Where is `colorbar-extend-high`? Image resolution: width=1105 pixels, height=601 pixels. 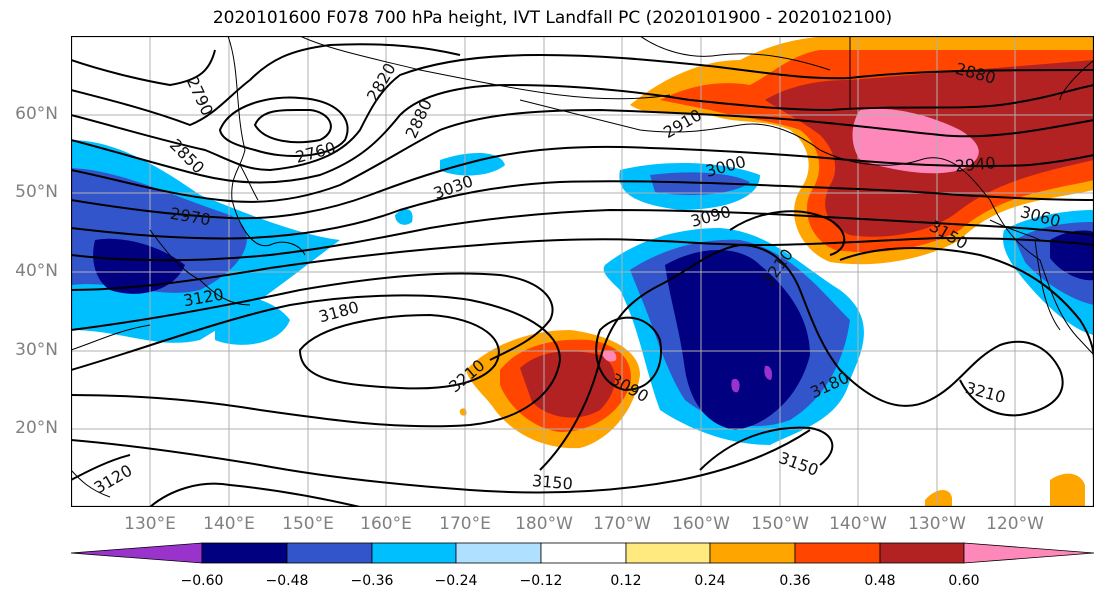 colorbar-extend-high is located at coordinates (1029, 553).